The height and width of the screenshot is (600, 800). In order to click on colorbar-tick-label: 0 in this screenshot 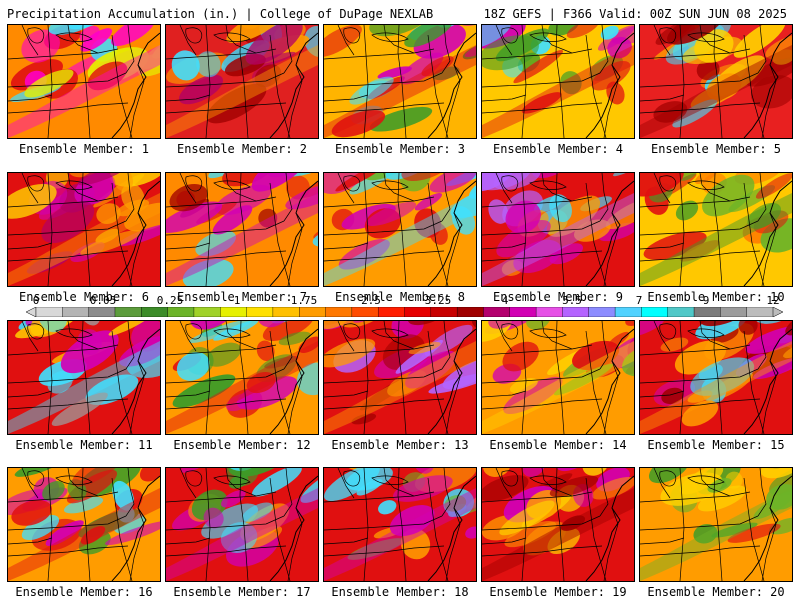, I will do `click(36, 300)`.